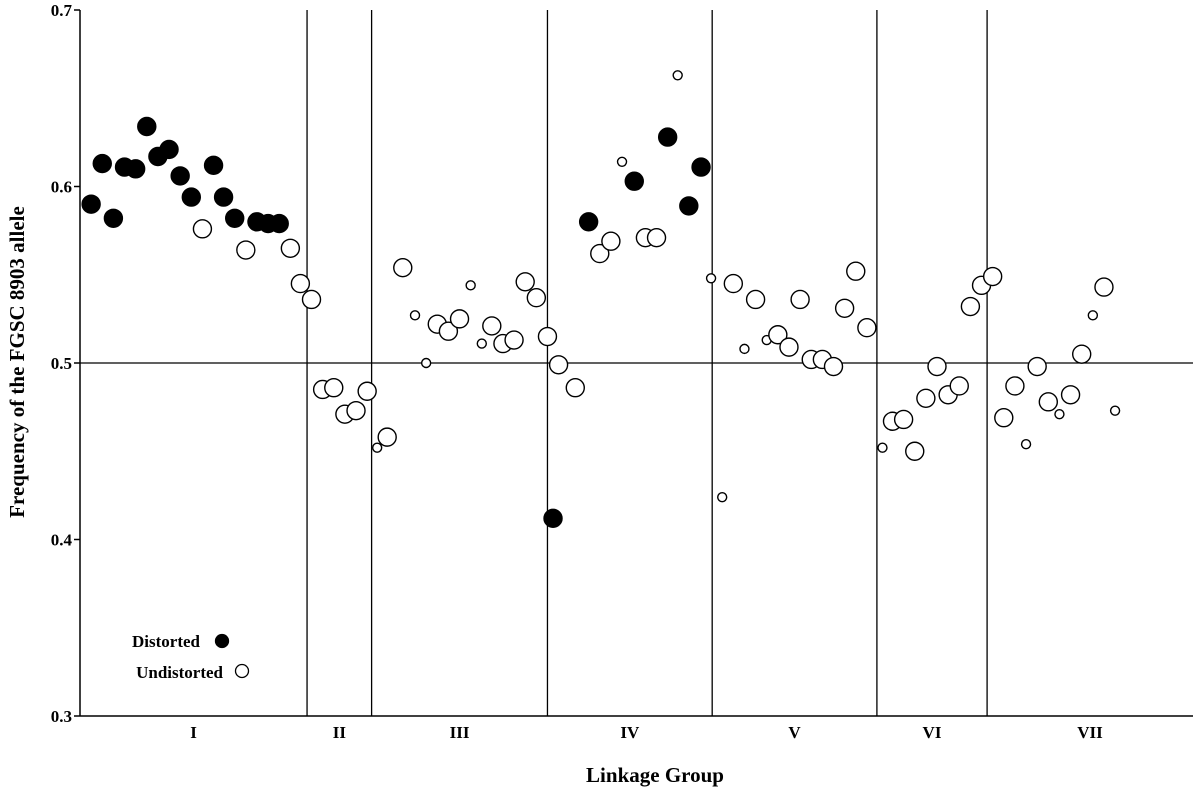 The height and width of the screenshot is (800, 1201). What do you see at coordinates (61, 363) in the screenshot?
I see `y-tick-label: 0.5` at bounding box center [61, 363].